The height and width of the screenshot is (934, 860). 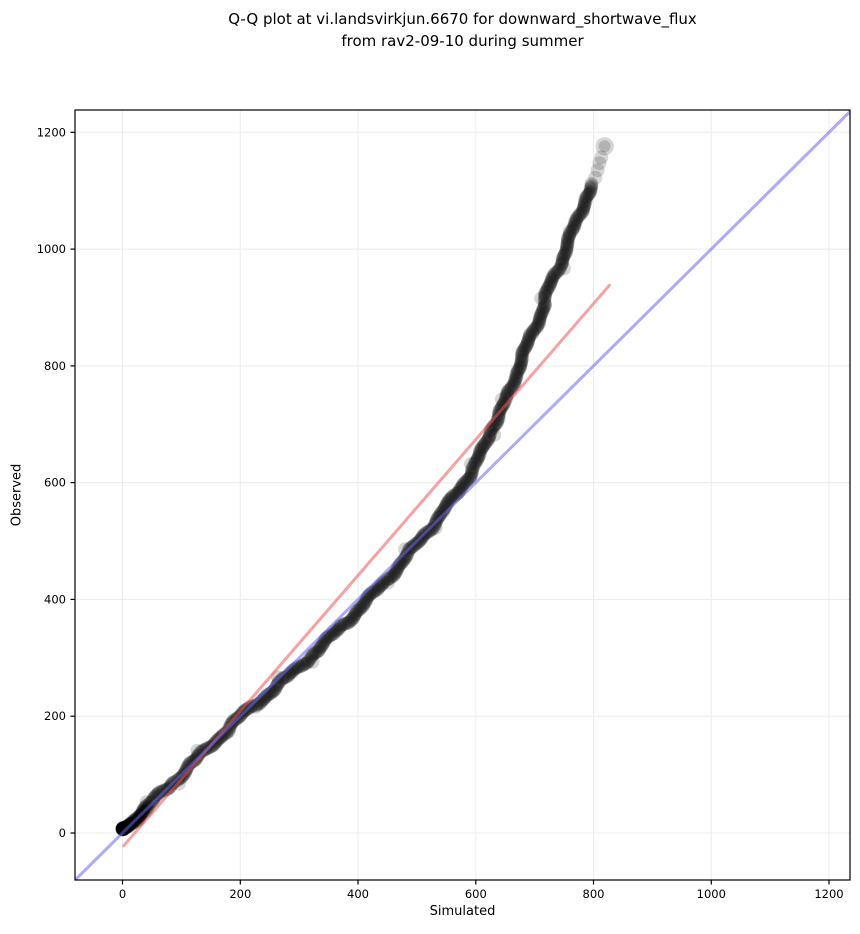 What do you see at coordinates (62, 833) in the screenshot?
I see `y-tick-label: 0` at bounding box center [62, 833].